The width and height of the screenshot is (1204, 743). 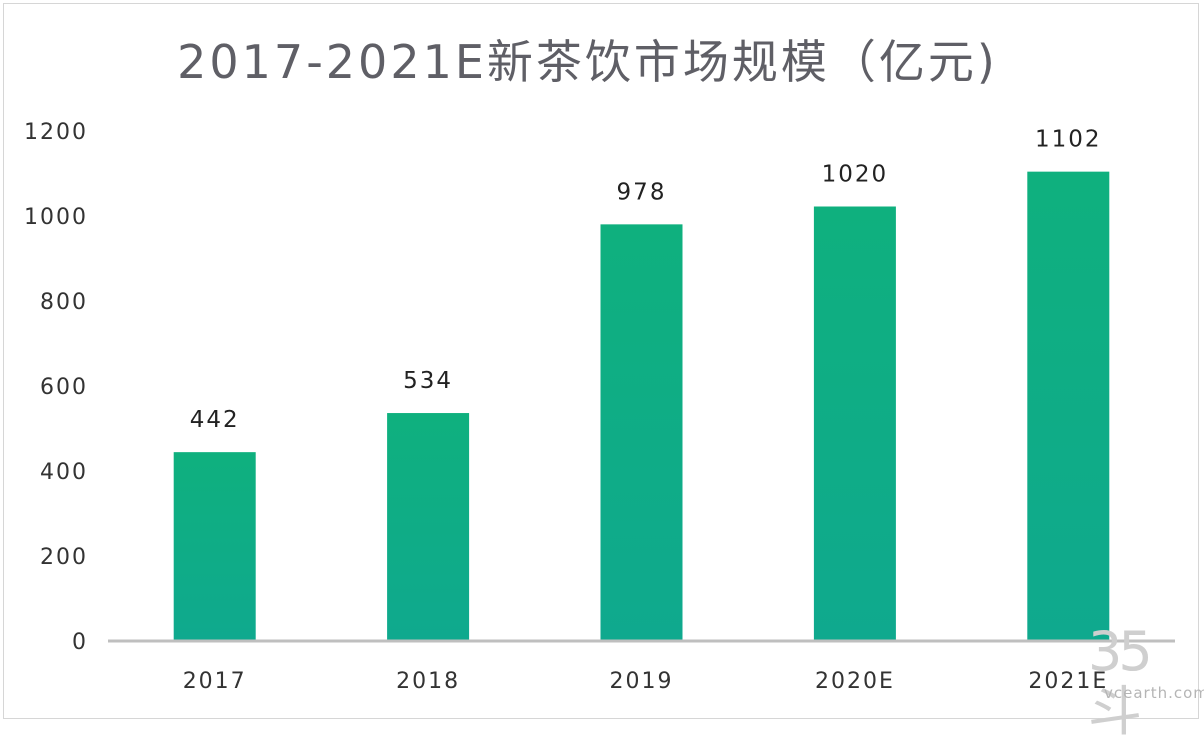 I want to click on watermark-site: vcearth.com, so click(x=1154, y=693).